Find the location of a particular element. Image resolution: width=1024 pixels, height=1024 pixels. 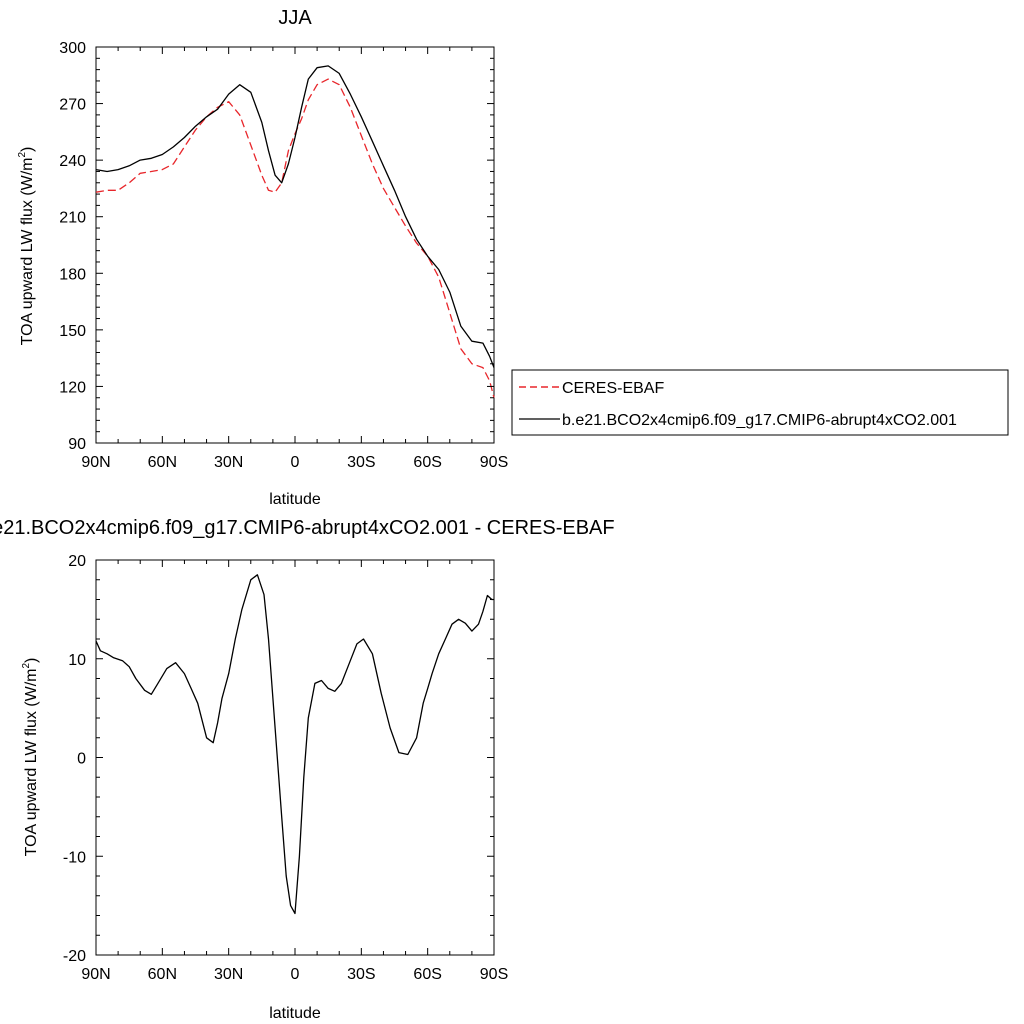

top-x-tick-label: 60N is located at coordinates (162, 462).